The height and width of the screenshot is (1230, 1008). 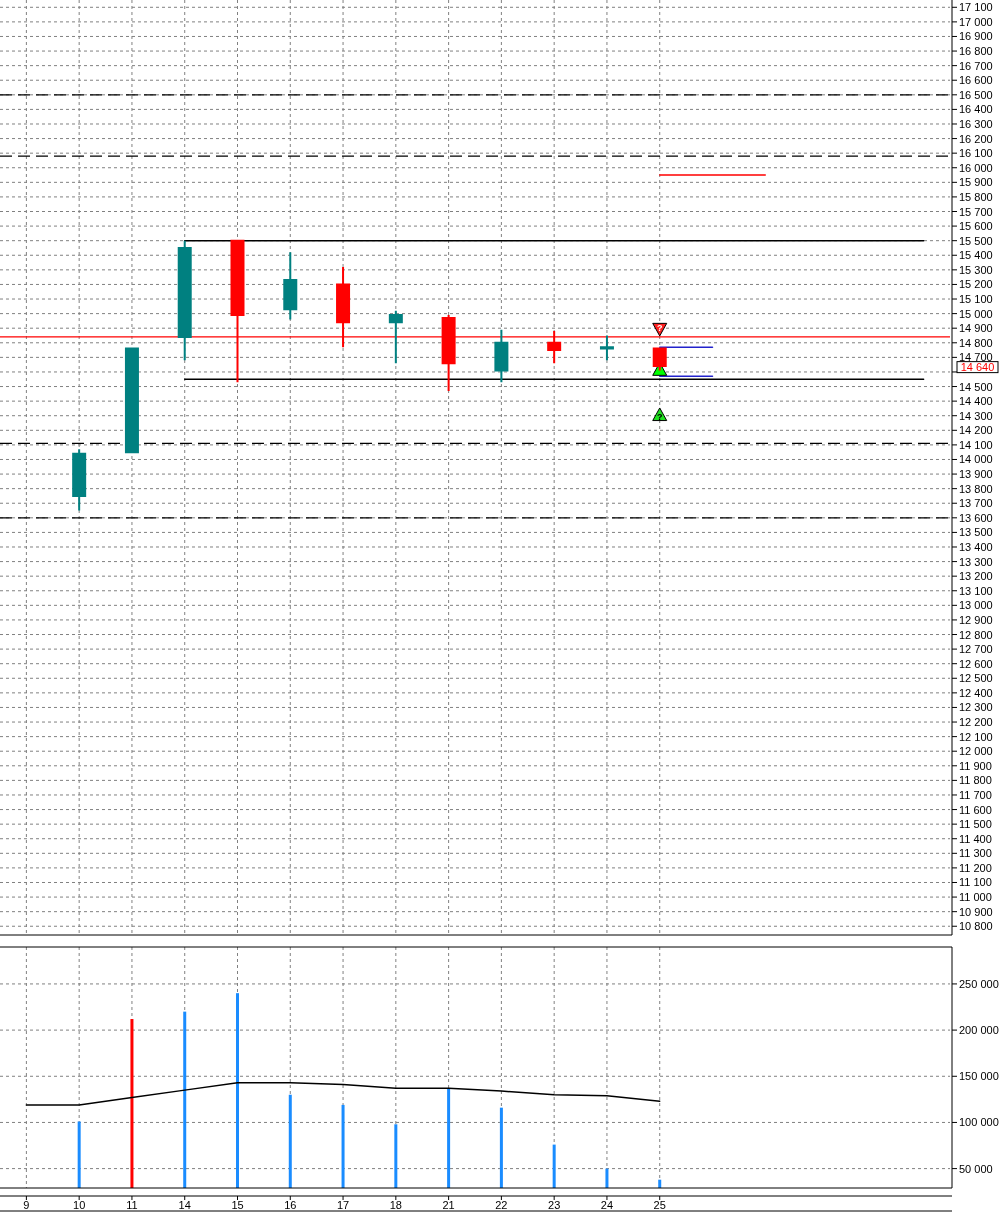 I want to click on x-tick-label: 21, so click(x=448, y=1205).